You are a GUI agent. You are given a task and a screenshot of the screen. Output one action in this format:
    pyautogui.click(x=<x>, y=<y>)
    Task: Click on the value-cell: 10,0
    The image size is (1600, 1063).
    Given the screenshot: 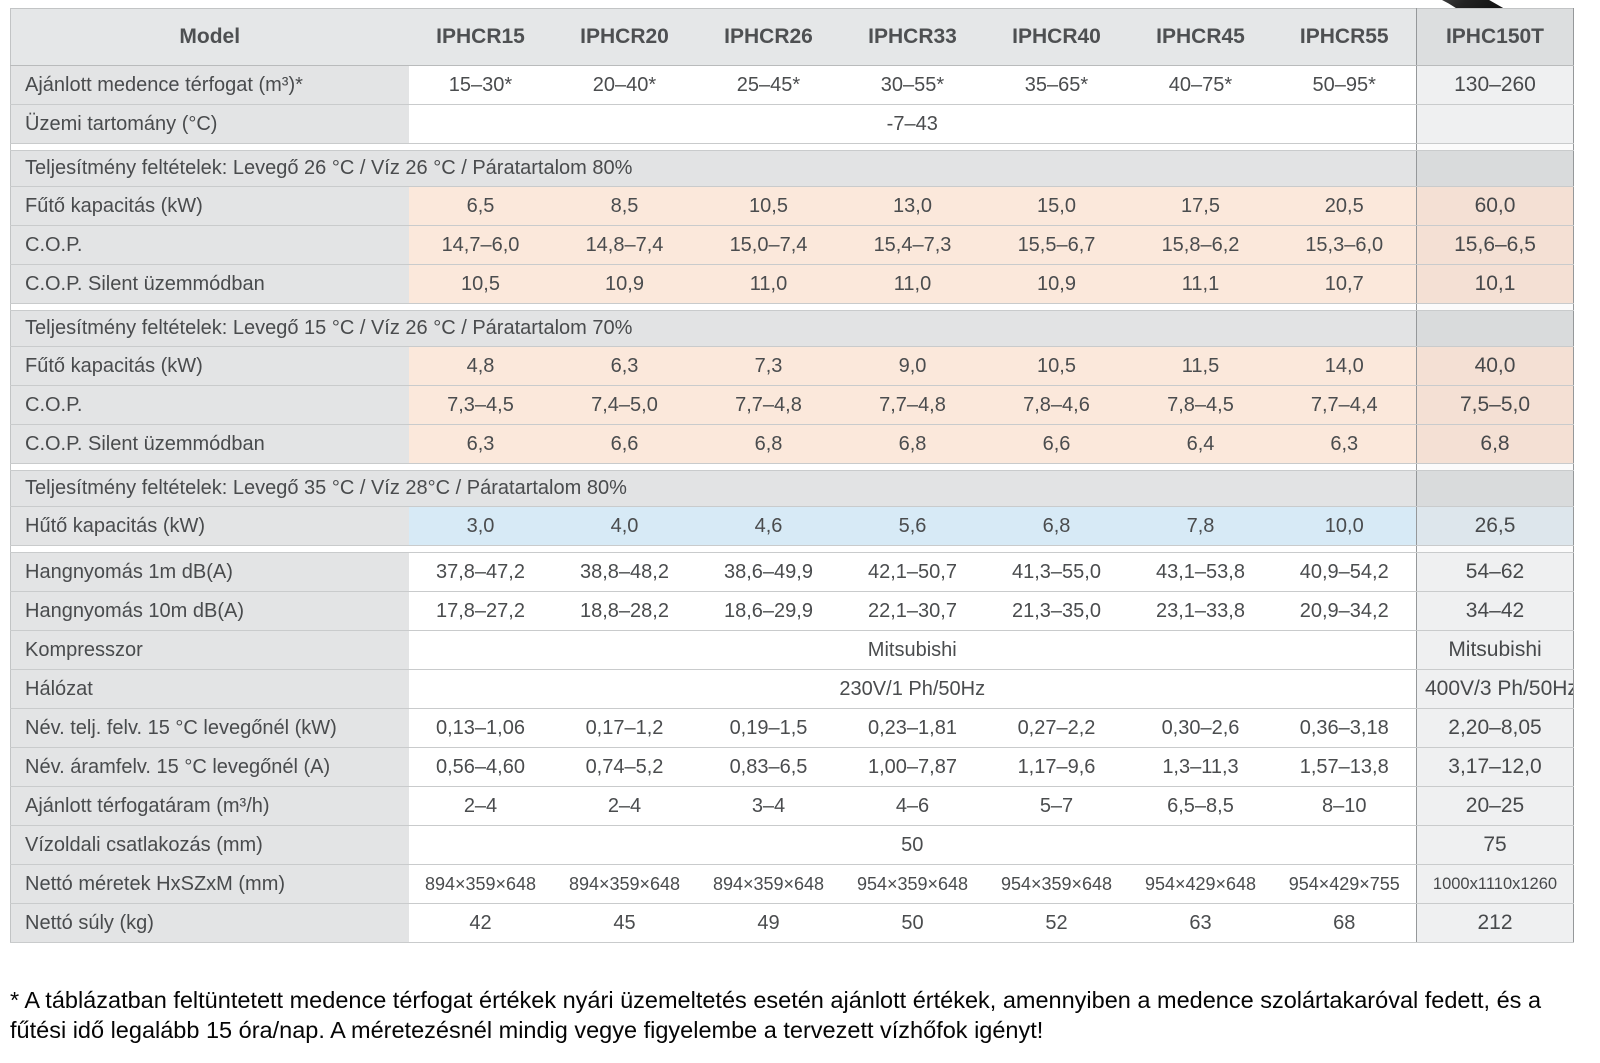 What is the action you would take?
    pyautogui.click(x=1344, y=526)
    